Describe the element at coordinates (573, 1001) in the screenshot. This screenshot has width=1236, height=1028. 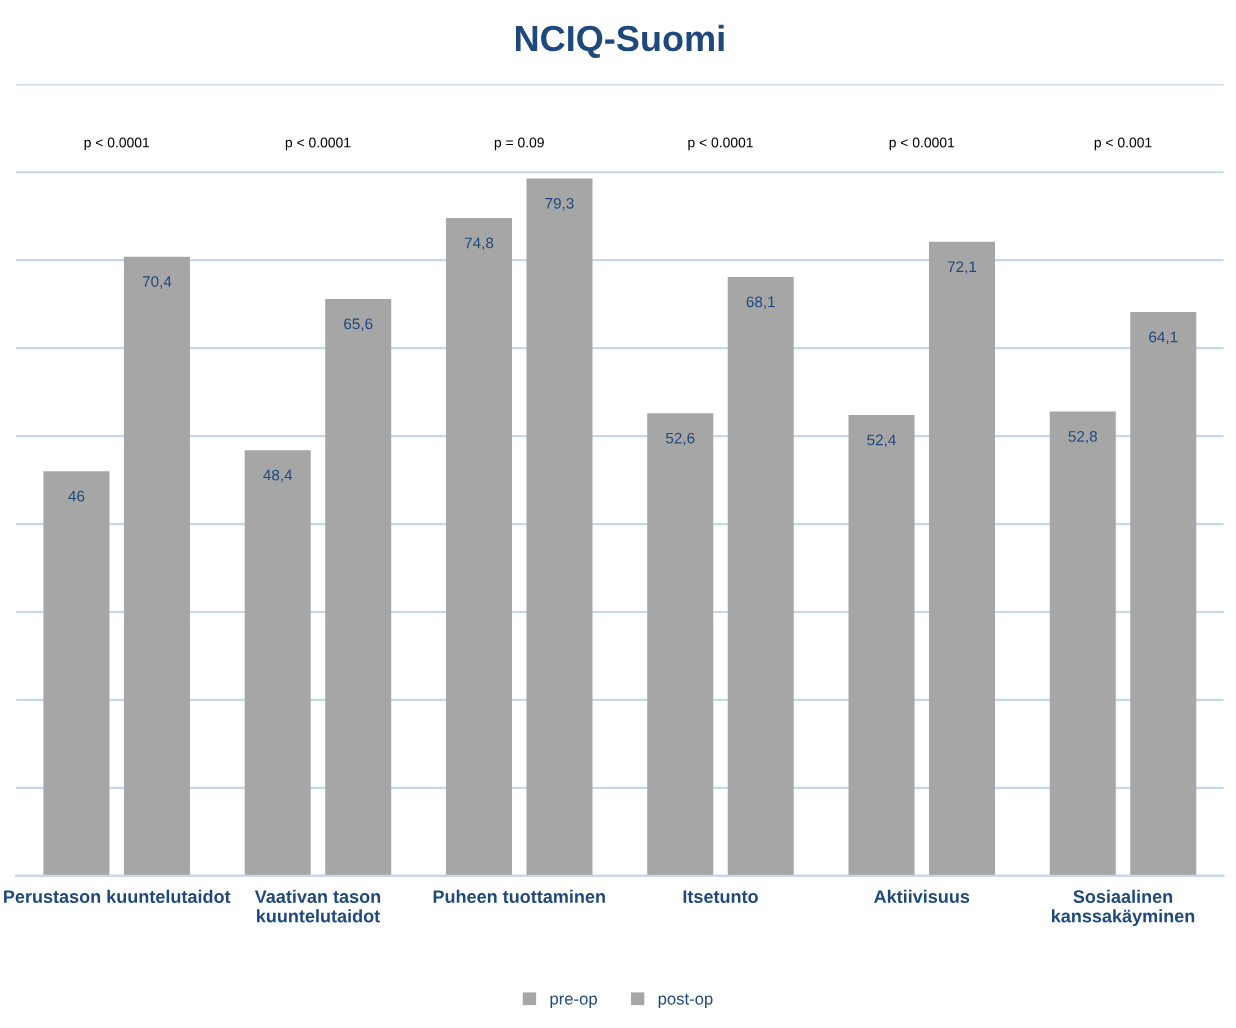
I see `legend-label: pre-op` at that location.